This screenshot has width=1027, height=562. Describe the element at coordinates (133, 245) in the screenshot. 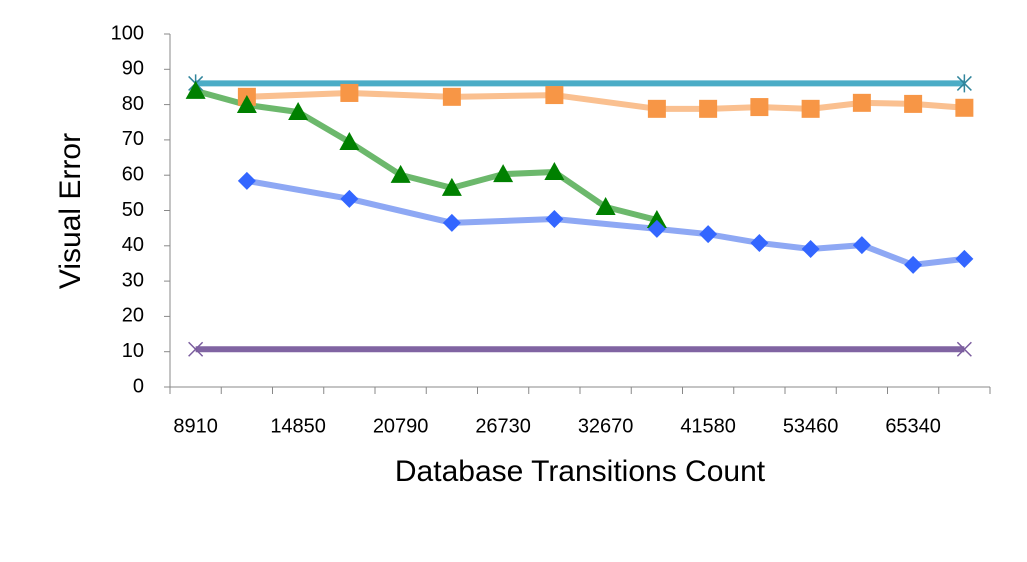

I see `y-tick-label: 40` at that location.